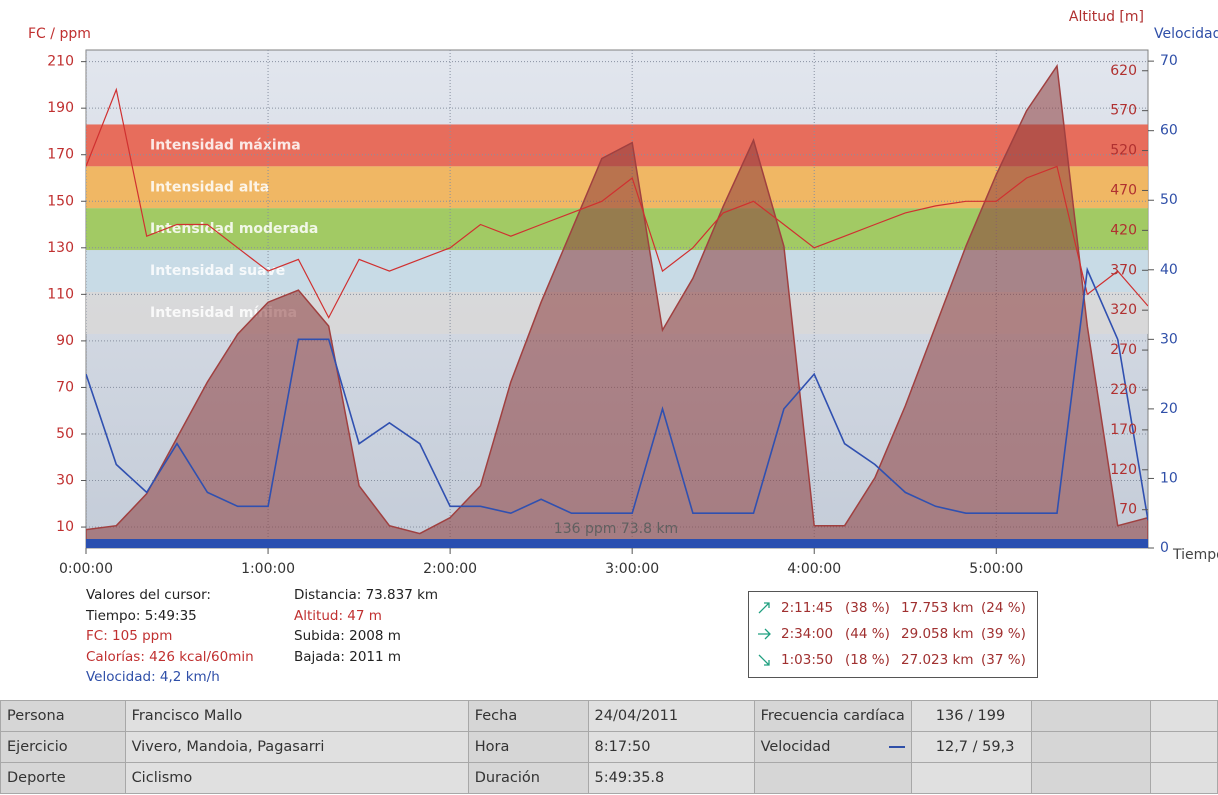 The width and height of the screenshot is (1218, 795). I want to click on table-row: Deporte Ciclismo Duración 5:49:35.8, so click(609, 778).